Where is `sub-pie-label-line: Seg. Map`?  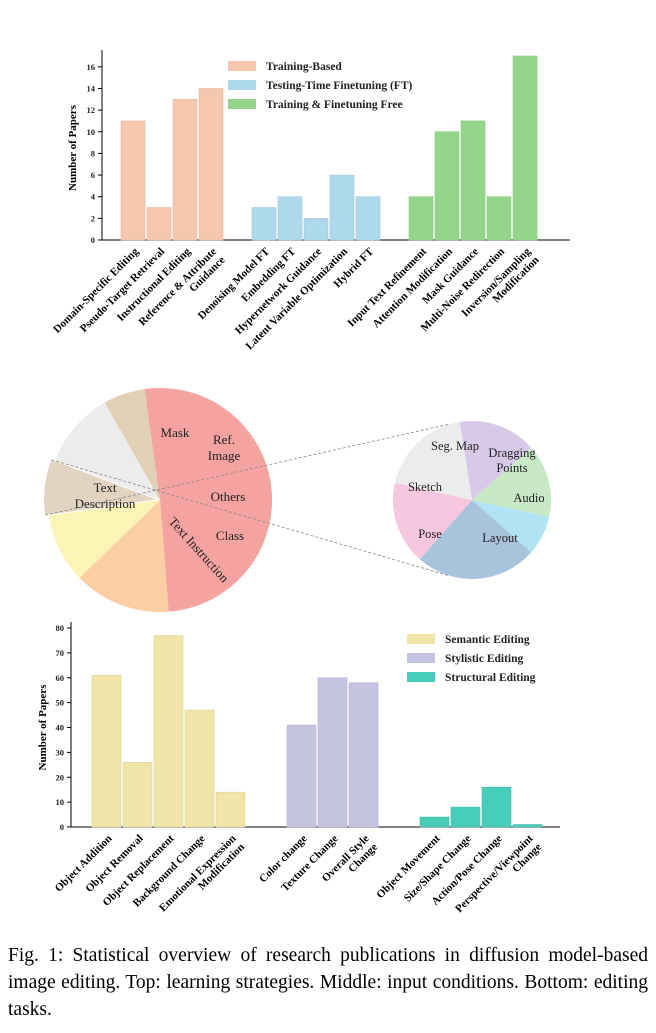 sub-pie-label-line: Seg. Map is located at coordinates (455, 446).